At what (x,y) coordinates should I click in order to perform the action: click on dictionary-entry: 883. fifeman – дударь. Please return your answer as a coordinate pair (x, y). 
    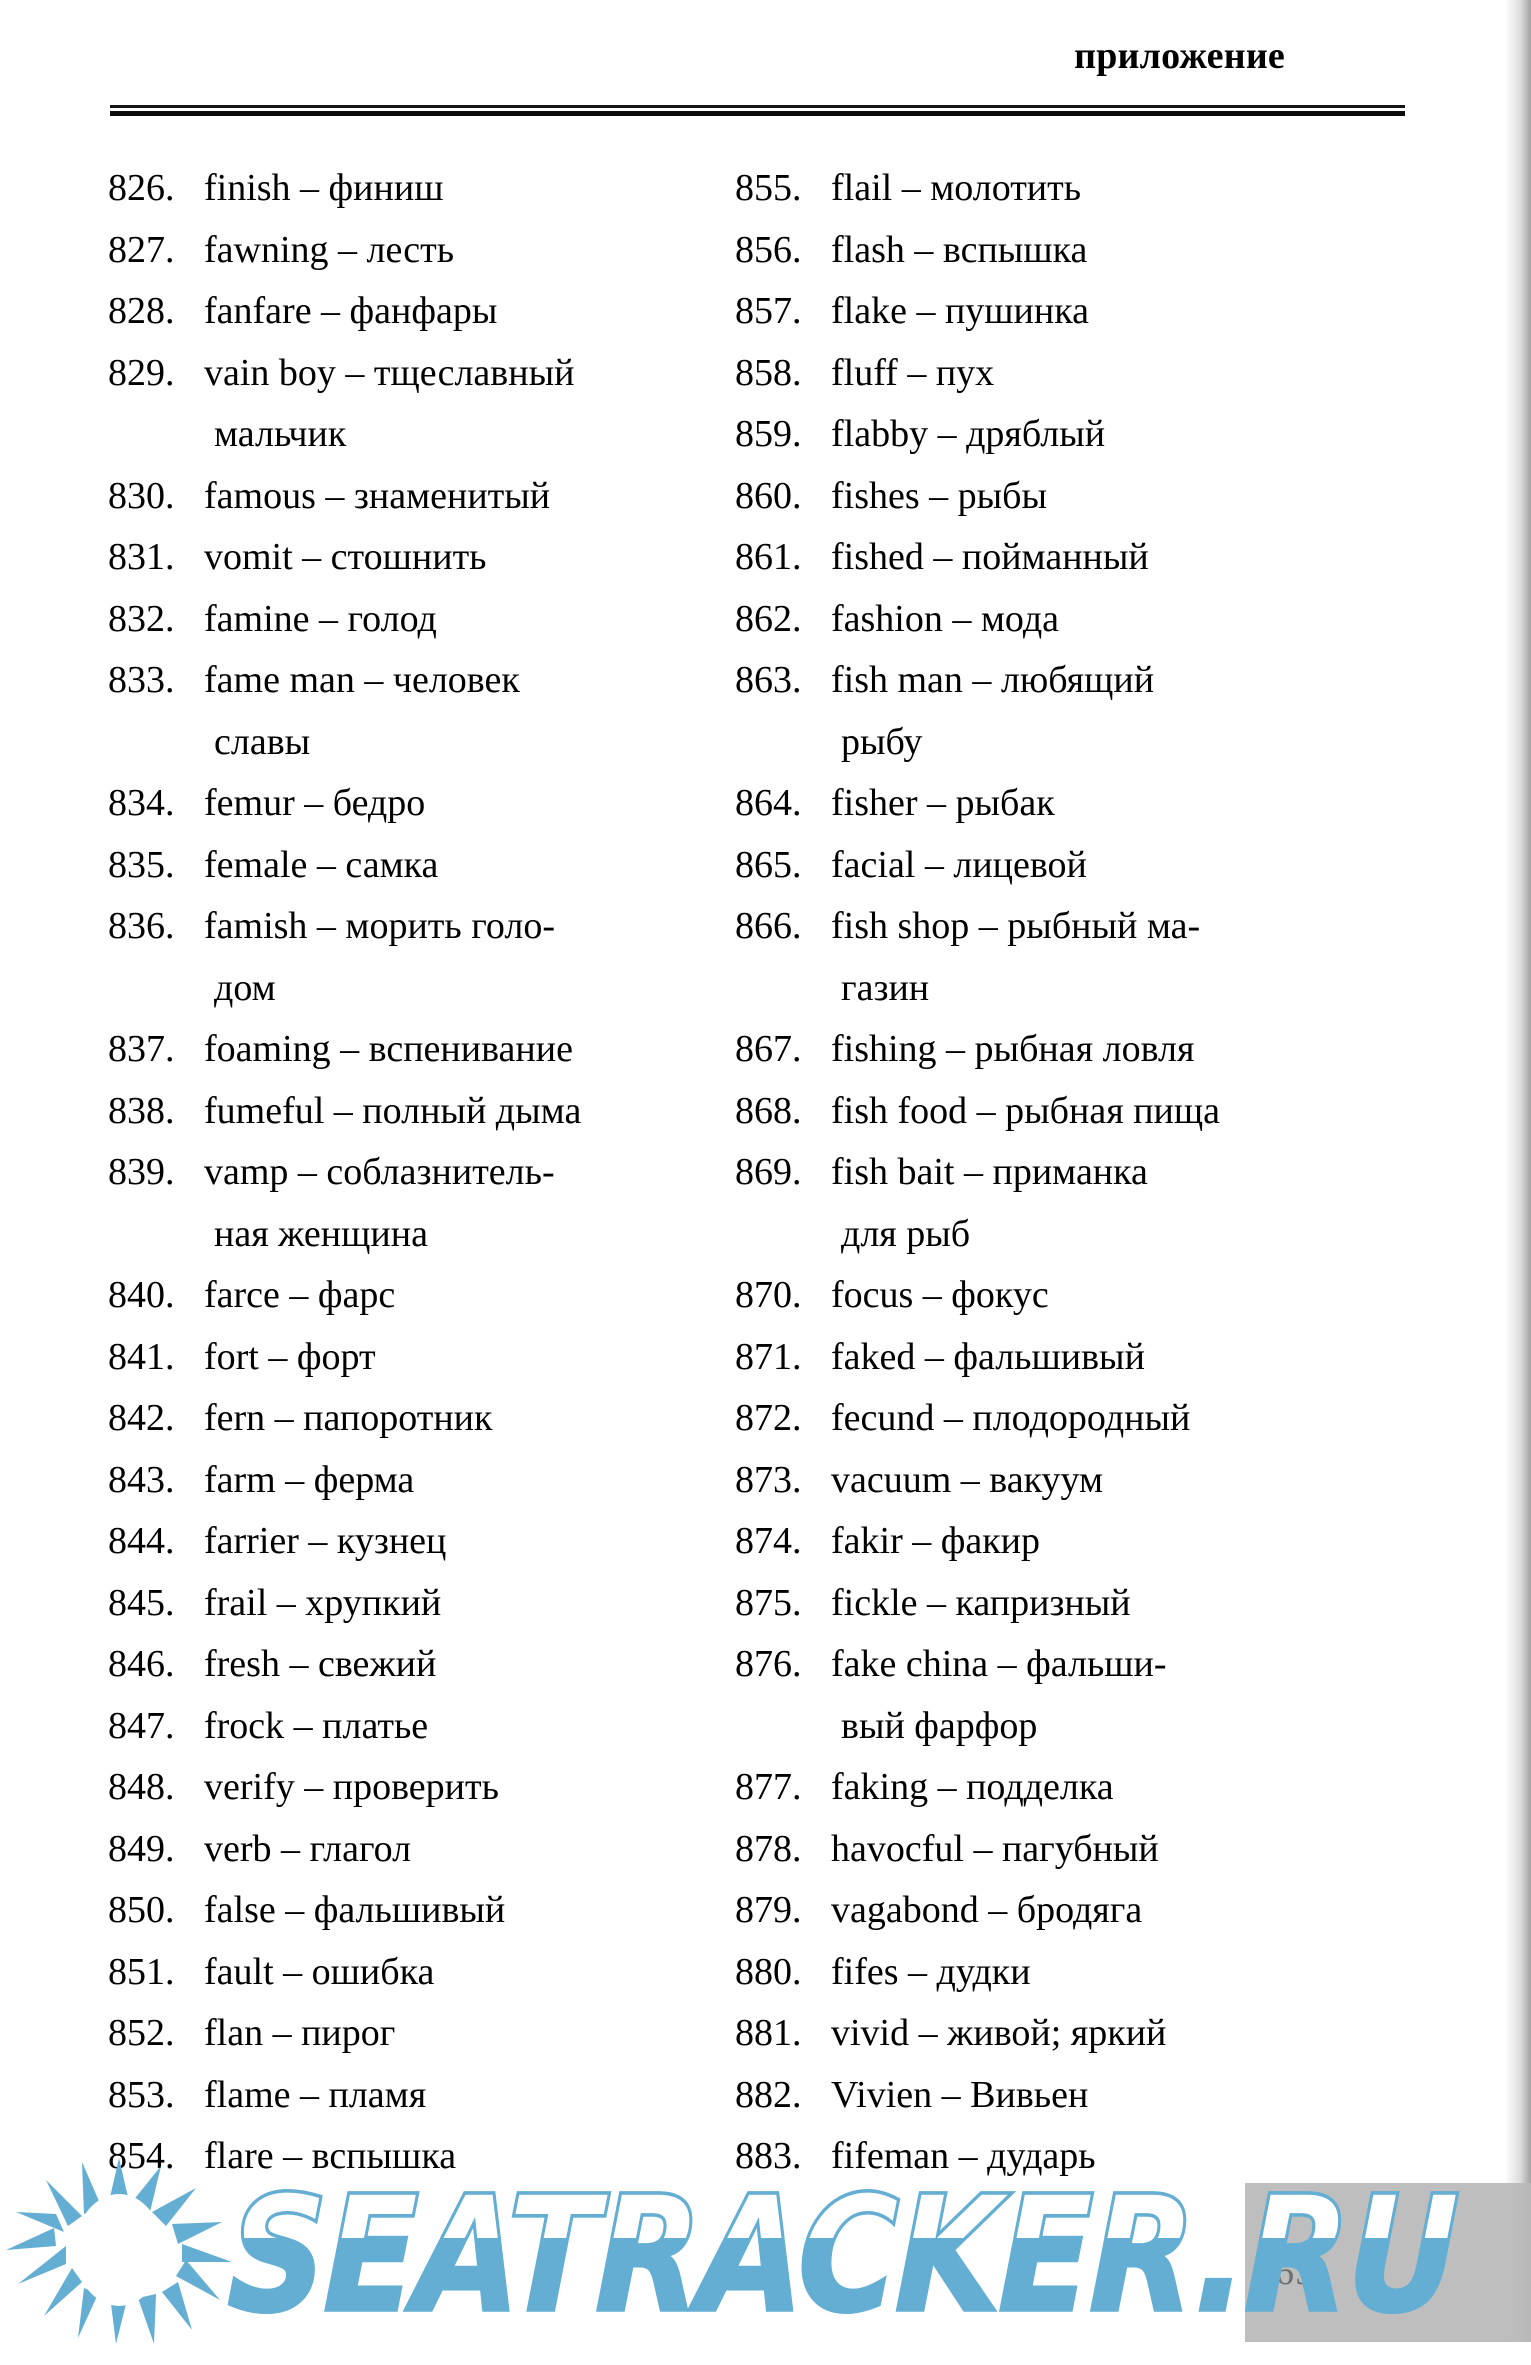
    Looking at the image, I should click on (1035, 2157).